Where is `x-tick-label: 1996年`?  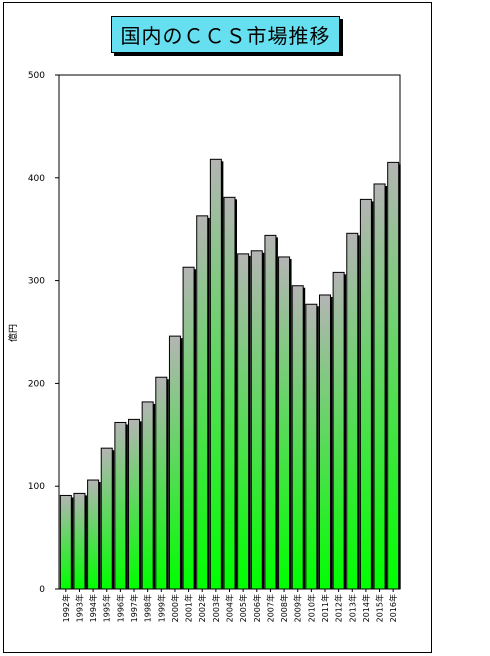 x-tick-label: 1996年 is located at coordinates (120, 608).